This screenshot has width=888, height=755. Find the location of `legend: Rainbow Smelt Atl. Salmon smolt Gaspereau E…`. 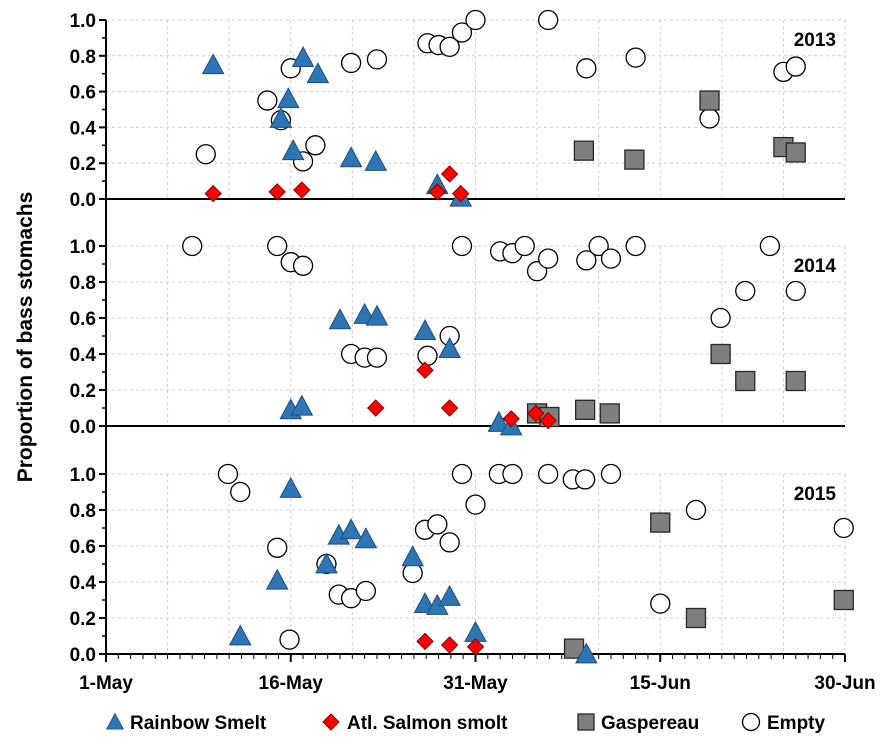

legend: Rainbow Smelt Atl. Salmon smolt Gaspereau E… is located at coordinates (465, 723).